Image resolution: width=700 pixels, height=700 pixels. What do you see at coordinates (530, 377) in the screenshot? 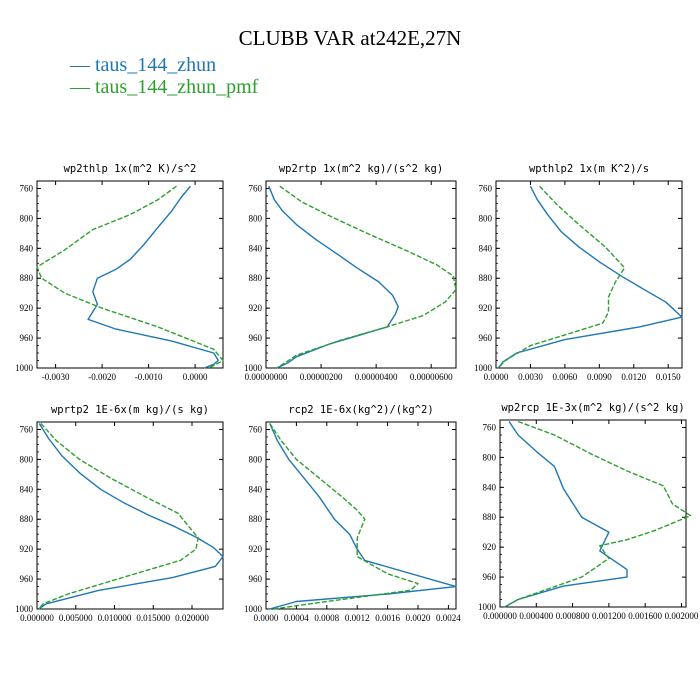
I see `x-tick-label: 0.0030` at bounding box center [530, 377].